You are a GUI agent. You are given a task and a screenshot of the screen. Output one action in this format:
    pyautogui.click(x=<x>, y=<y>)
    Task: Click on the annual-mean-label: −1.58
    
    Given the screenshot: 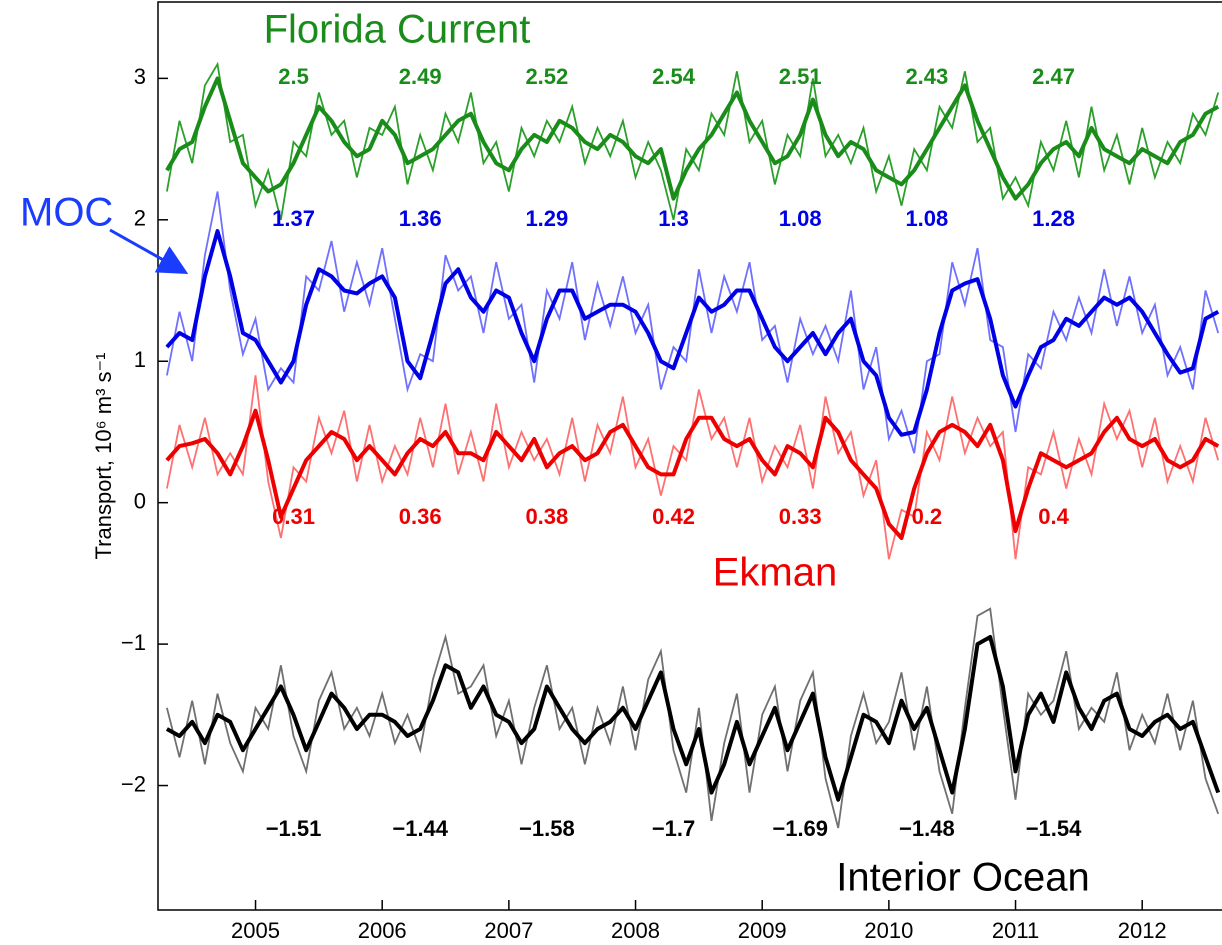 What is the action you would take?
    pyautogui.click(x=547, y=828)
    